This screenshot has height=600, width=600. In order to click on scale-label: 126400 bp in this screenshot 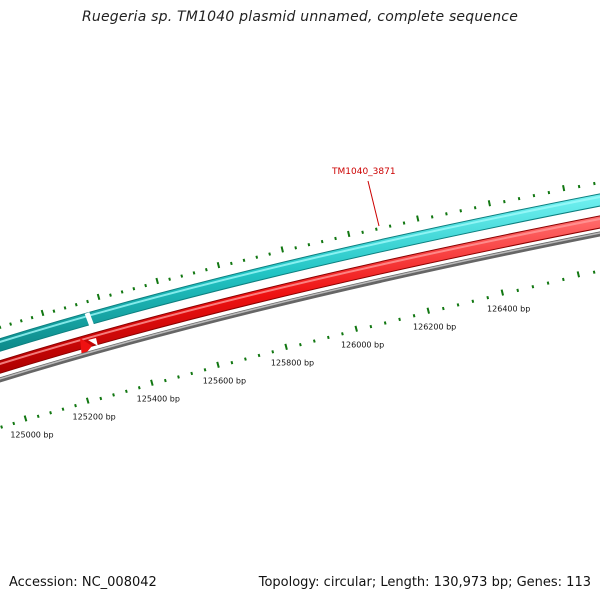, I will do `click(508, 308)`.